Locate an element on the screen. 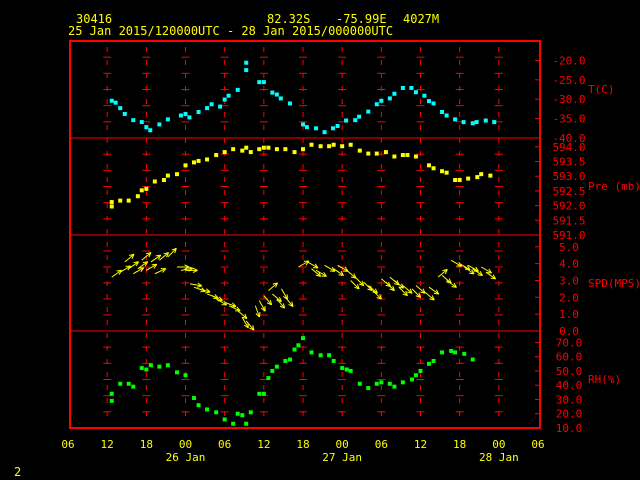  date-label: 27 Jan is located at coordinates (342, 457).